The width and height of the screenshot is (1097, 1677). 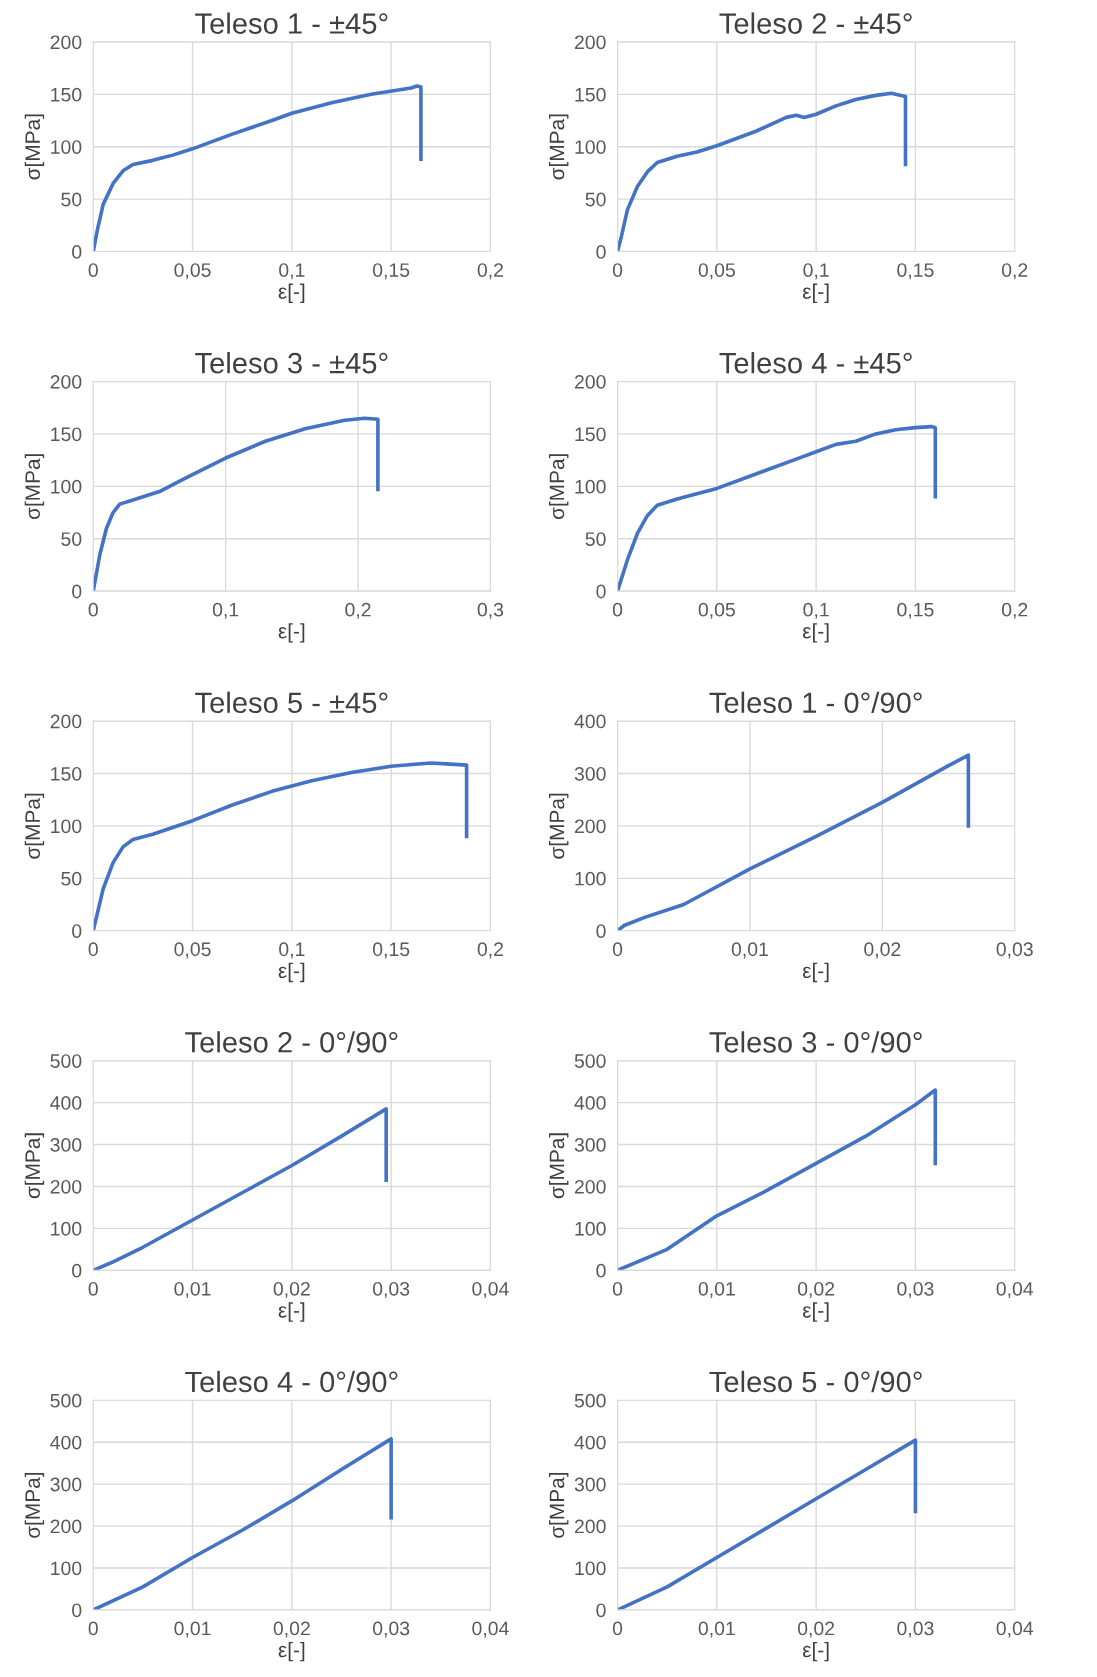 What do you see at coordinates (291, 1290) in the screenshot?
I see `x-tick-label: 0,02` at bounding box center [291, 1290].